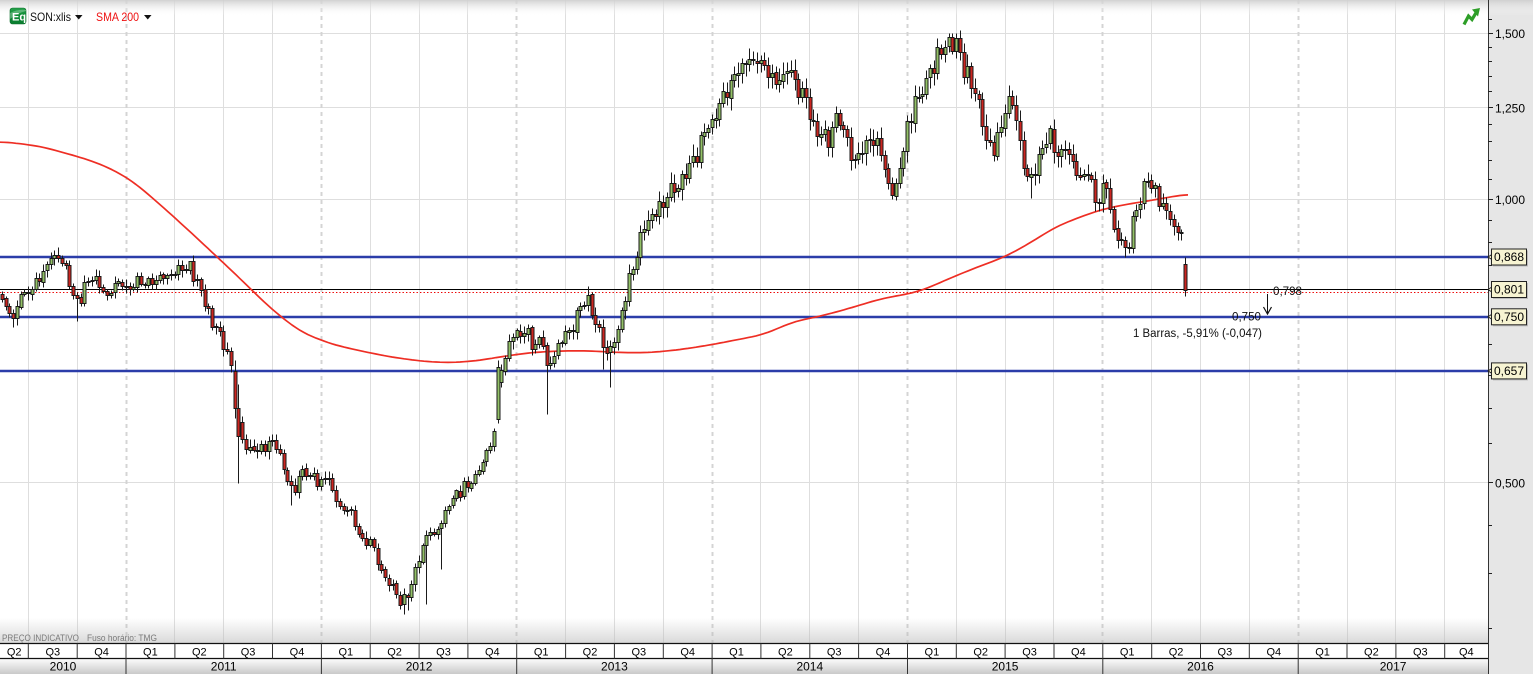 This screenshot has width=1533, height=674. What do you see at coordinates (614, 667) in the screenshot?
I see `svg-text: 2013` at bounding box center [614, 667].